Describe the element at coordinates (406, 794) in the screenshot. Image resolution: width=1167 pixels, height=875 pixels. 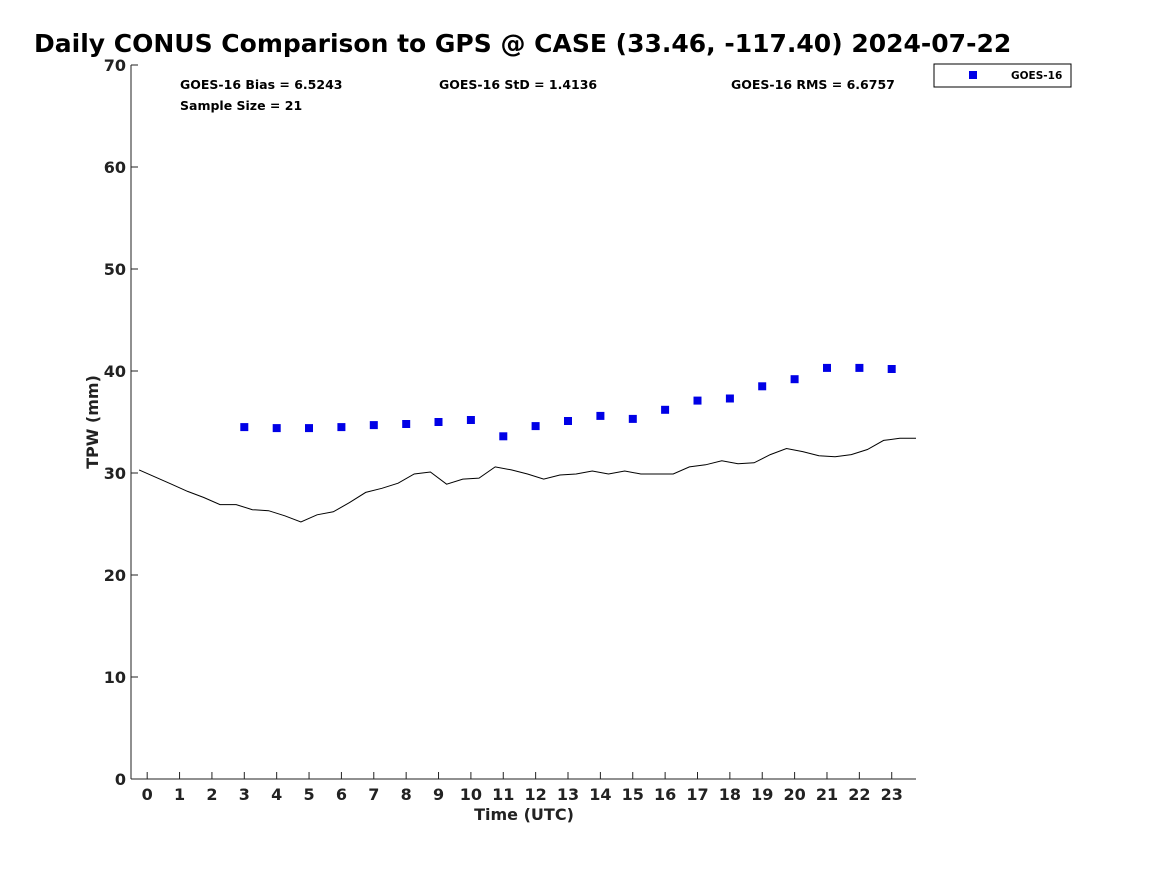
I see `x-tick-label: 8` at that location.